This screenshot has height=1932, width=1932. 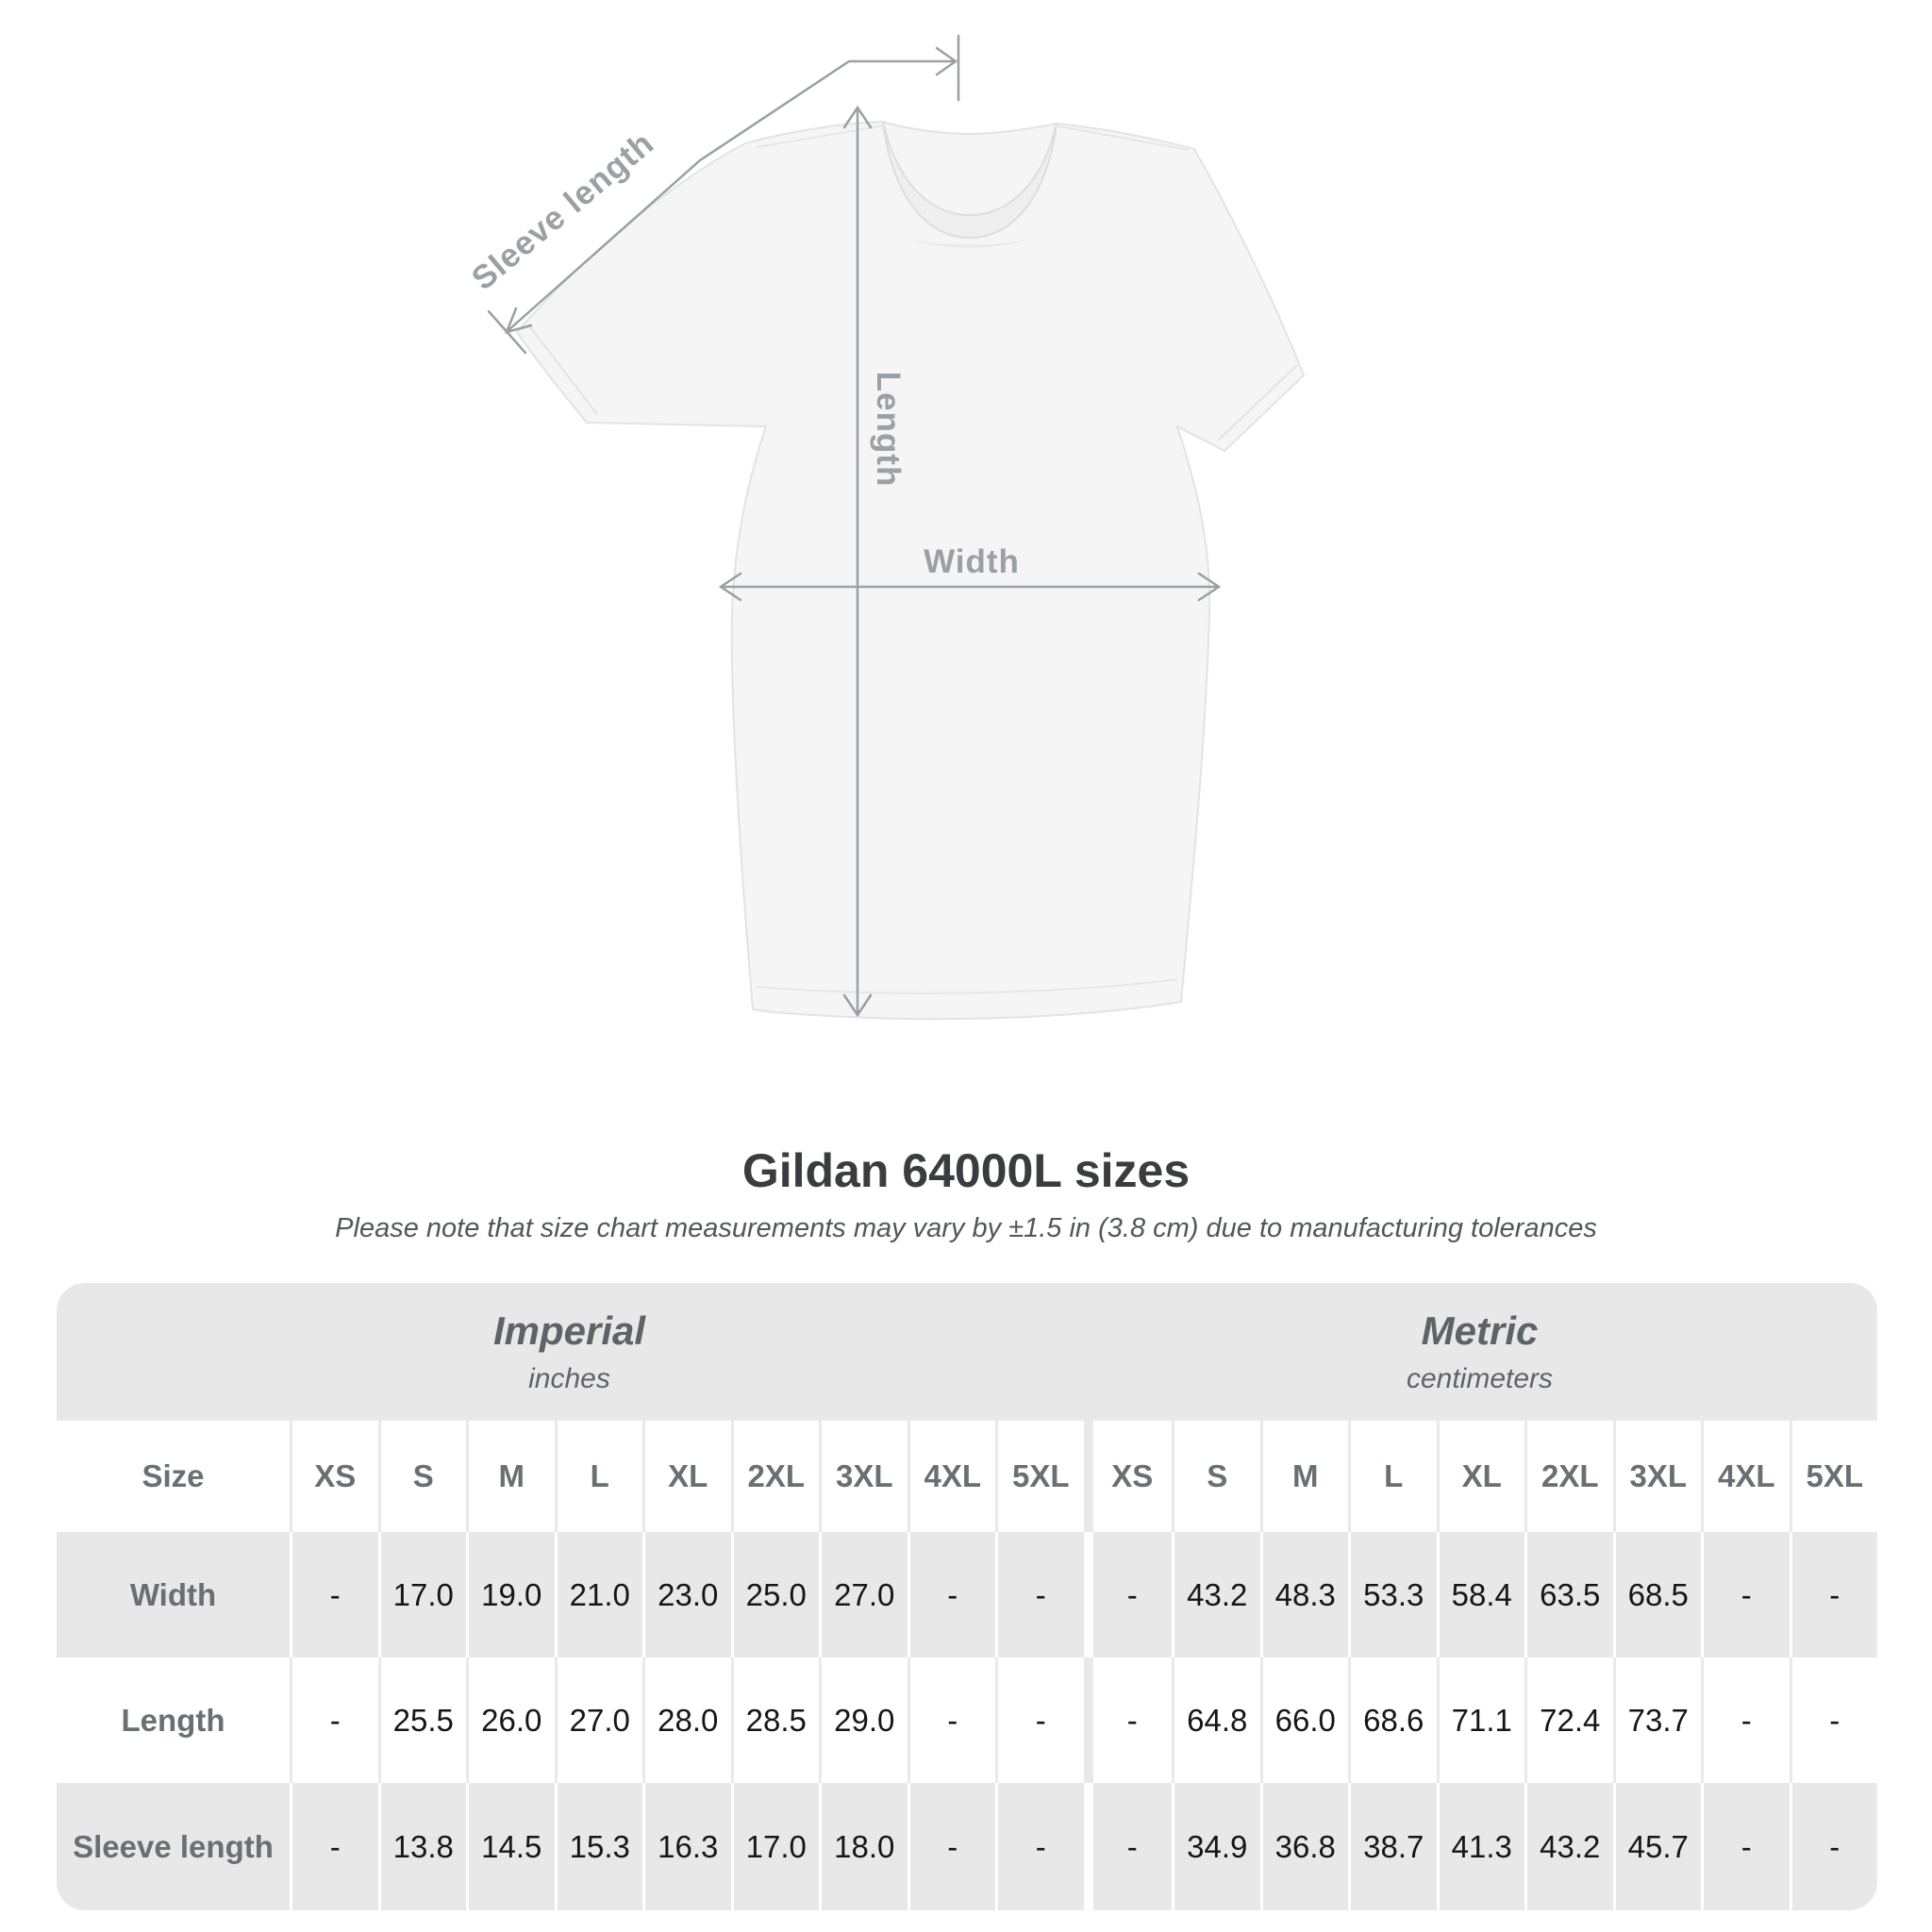 What do you see at coordinates (421, 1846) in the screenshot?
I see `value-cell: 13.8` at bounding box center [421, 1846].